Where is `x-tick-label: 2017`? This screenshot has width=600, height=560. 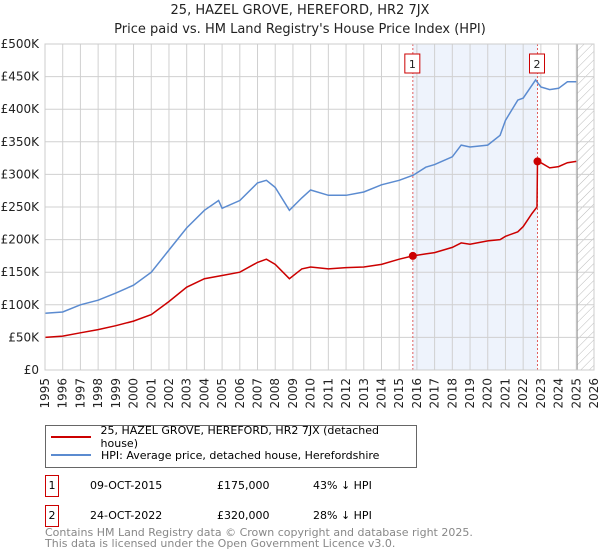 x-tick-label: 2017 is located at coordinates (435, 393).